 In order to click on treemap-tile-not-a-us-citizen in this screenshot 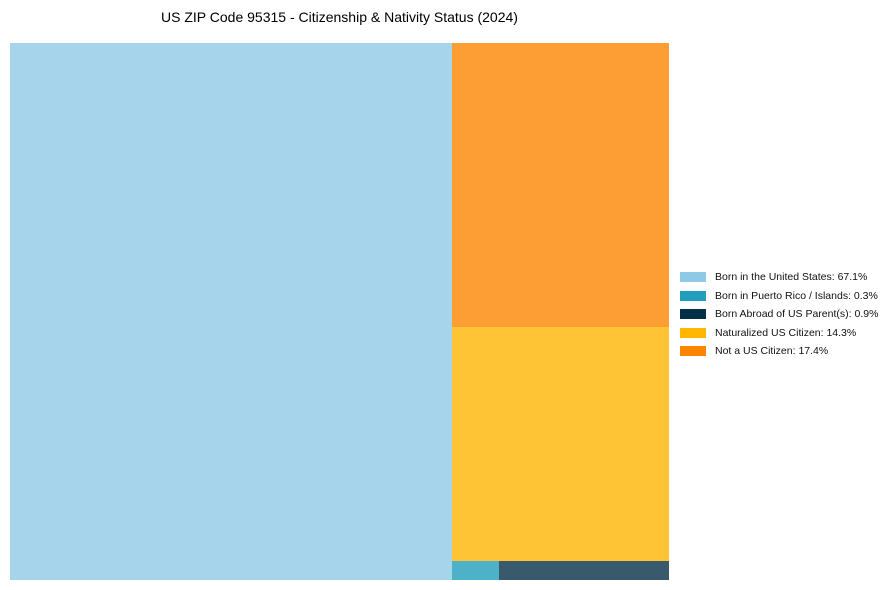, I will do `click(560, 185)`.